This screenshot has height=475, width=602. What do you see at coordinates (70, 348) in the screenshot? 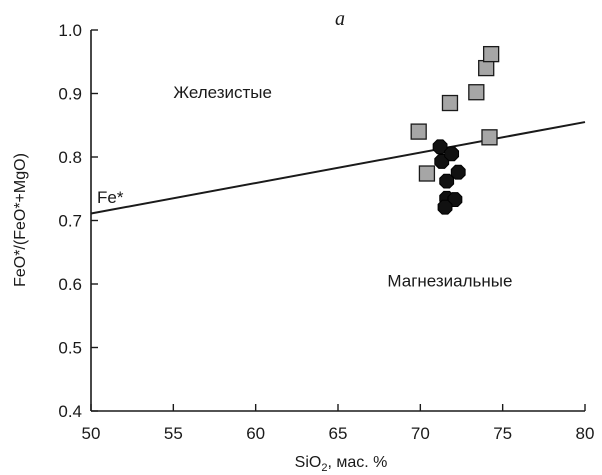
I see `y-tick-label: 0.5` at bounding box center [70, 348].